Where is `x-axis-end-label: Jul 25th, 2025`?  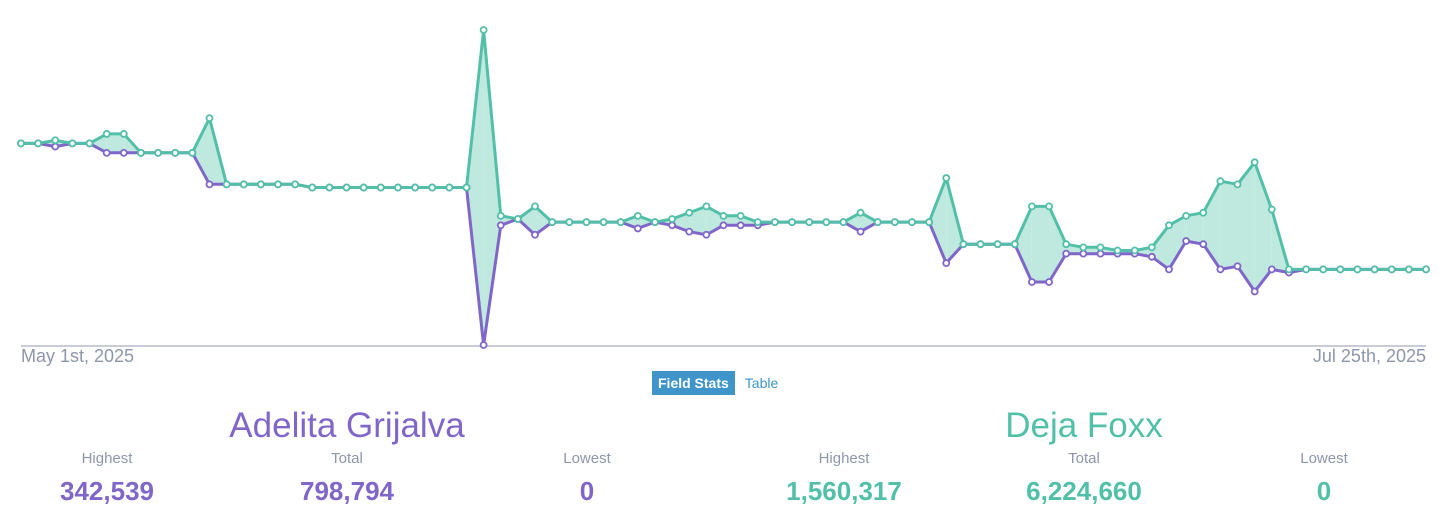
x-axis-end-label: Jul 25th, 2025 is located at coordinates (1369, 356).